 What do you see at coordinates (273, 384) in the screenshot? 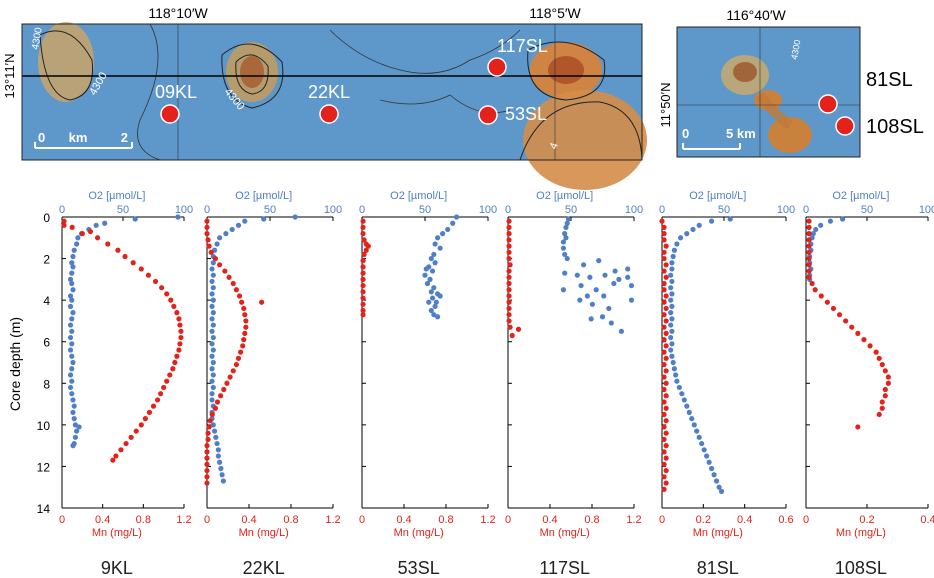
I see `panel-22KL: 0 50 100 0 0.4 0.8 1.2 O2 [µmol/L] Mn (mg/L) 22KL` at bounding box center [273, 384].